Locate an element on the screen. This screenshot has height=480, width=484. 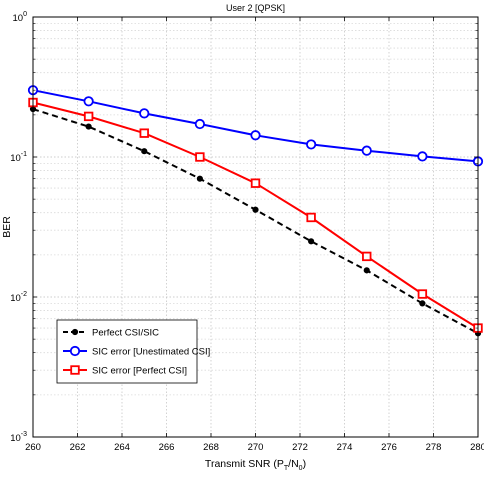
y-tick-label: 10⁻³ is located at coordinates (18, 437).